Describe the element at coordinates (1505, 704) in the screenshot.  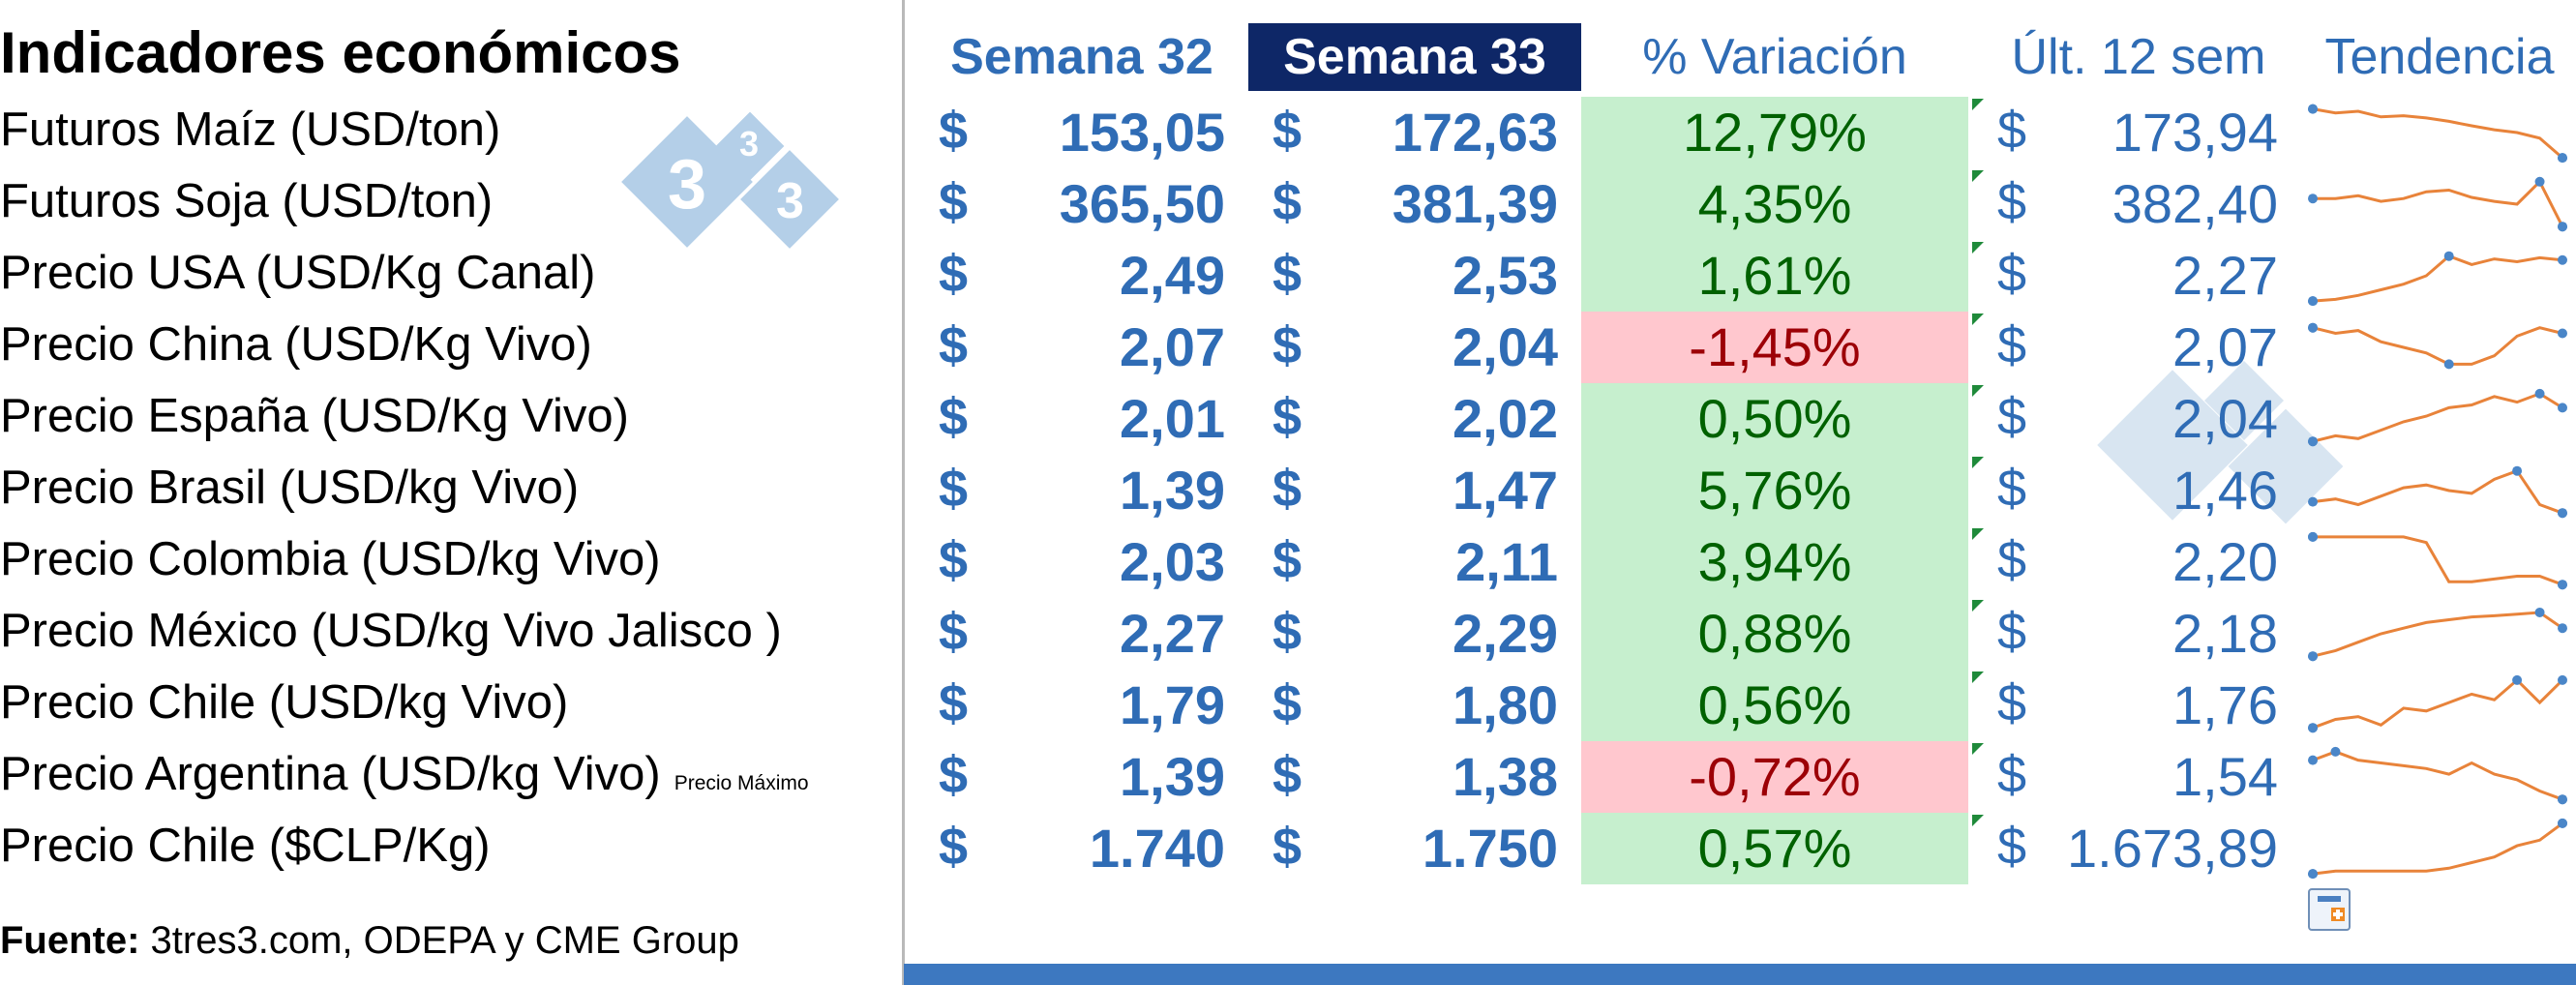
I see `week-curr-value: 1,80` at that location.